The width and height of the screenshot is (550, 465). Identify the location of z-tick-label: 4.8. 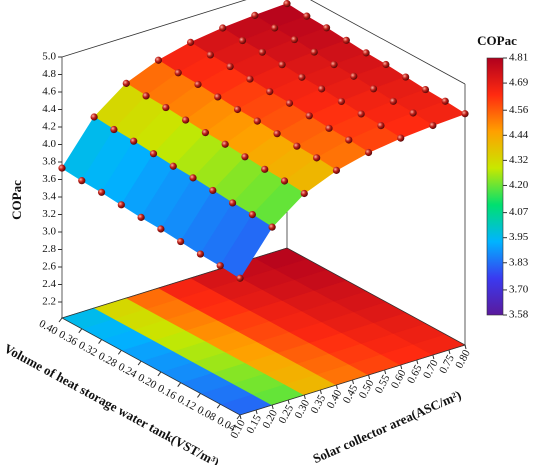
(49, 74).